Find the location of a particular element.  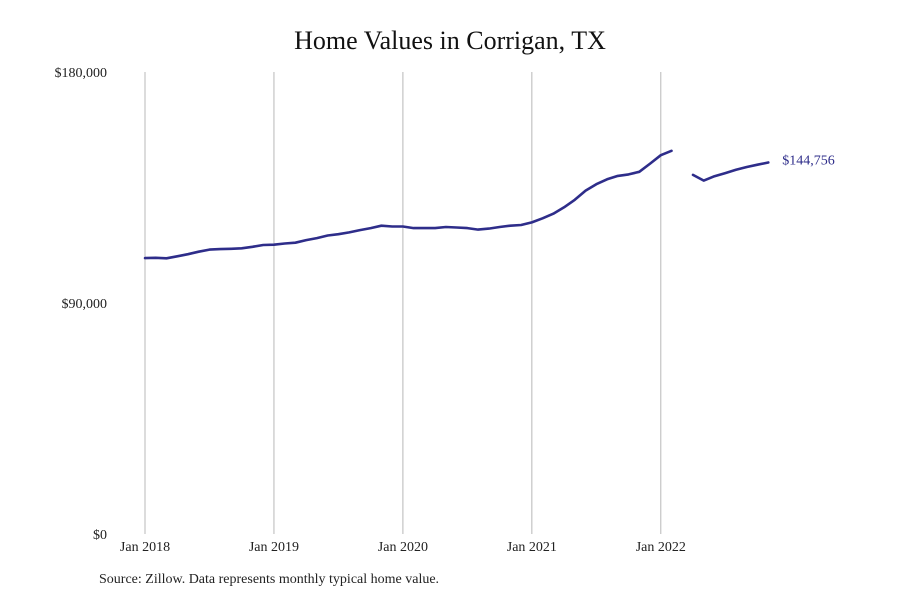

end-label-layer: $144,756 is located at coordinates (808, 160).